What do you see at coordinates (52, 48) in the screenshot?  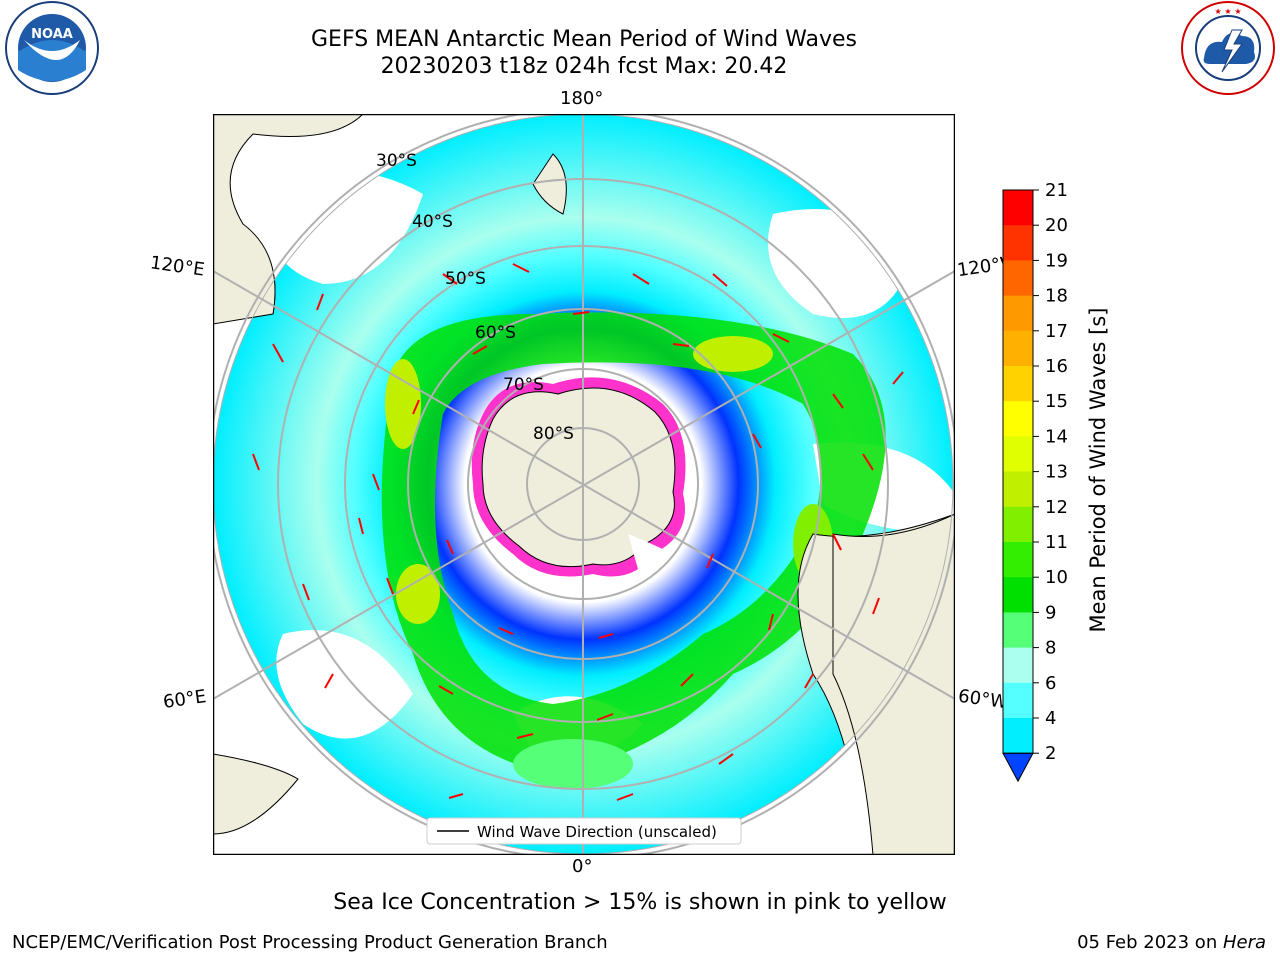 I see `noaa-logo: NOAA` at bounding box center [52, 48].